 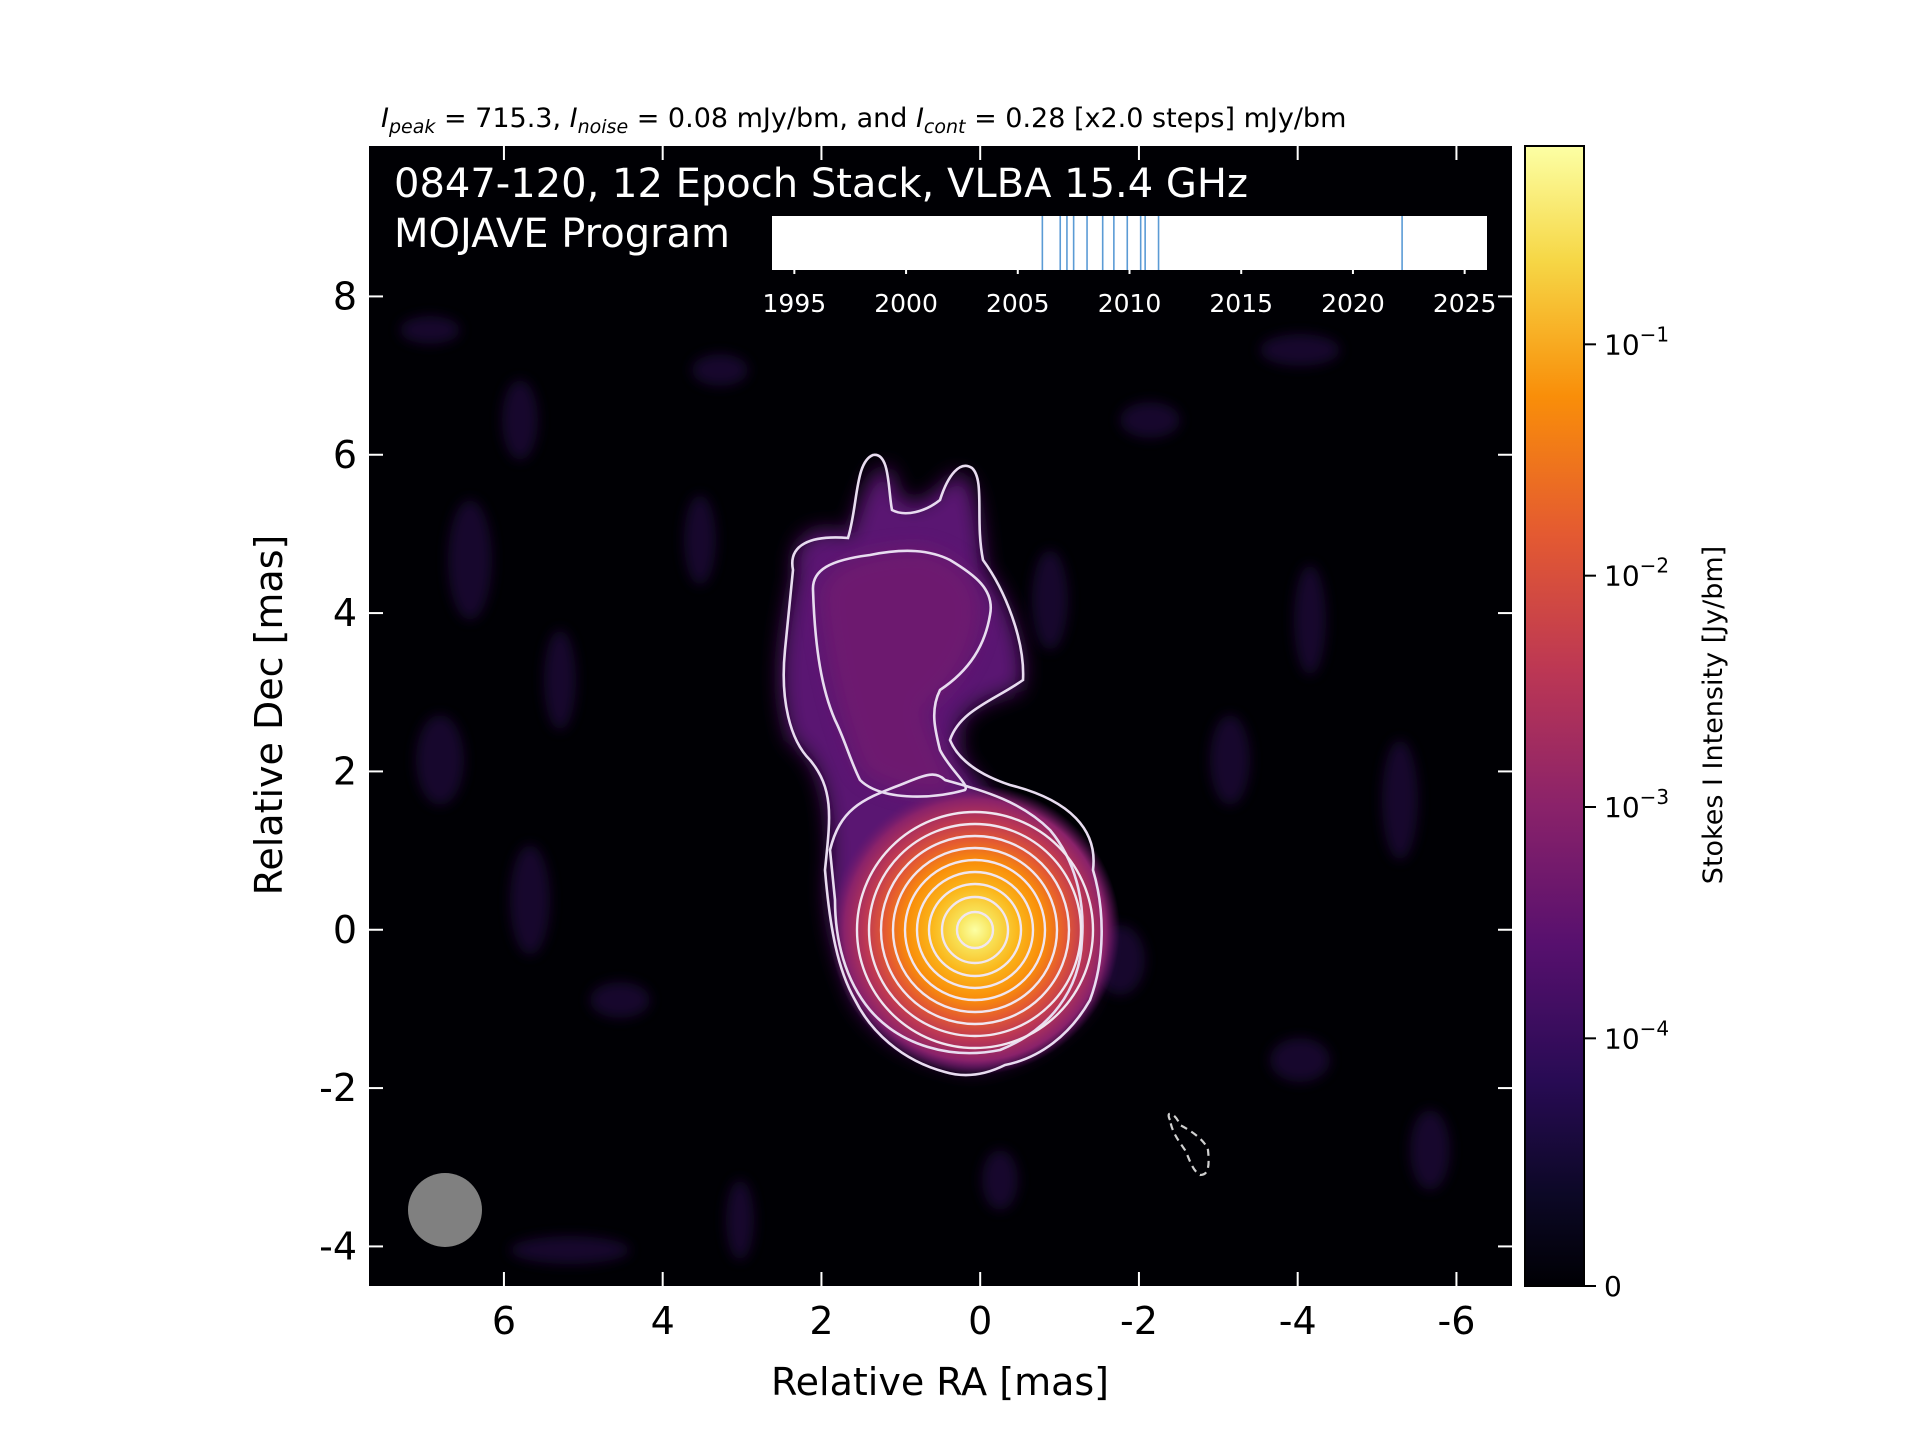 I want to click on core-contours, so click(x=975, y=930).